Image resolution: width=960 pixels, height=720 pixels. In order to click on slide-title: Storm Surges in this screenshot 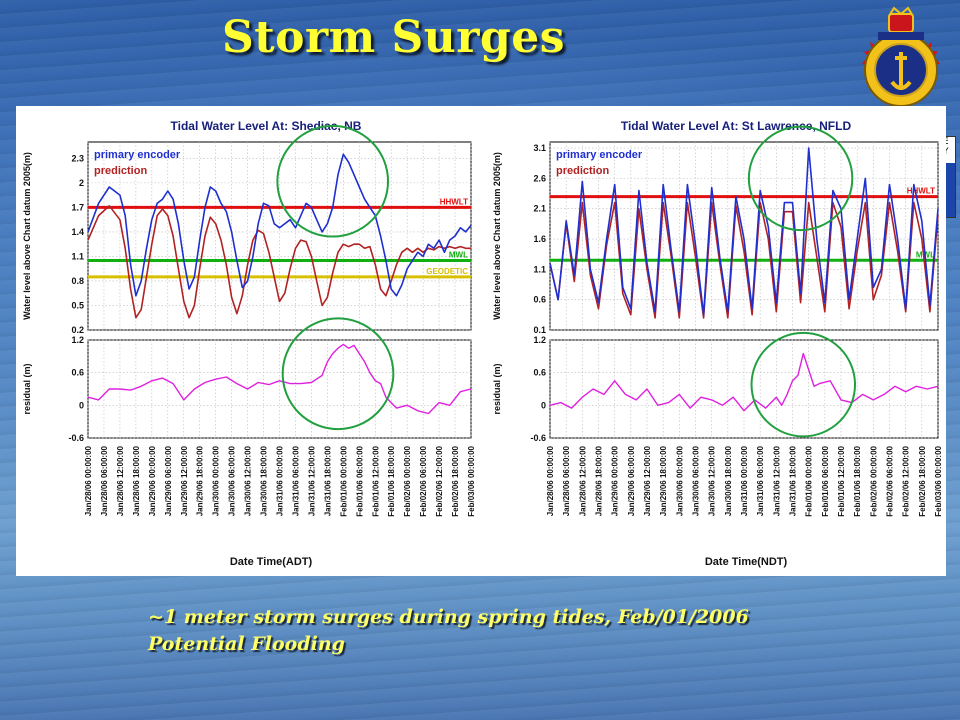, I will do `click(393, 37)`.